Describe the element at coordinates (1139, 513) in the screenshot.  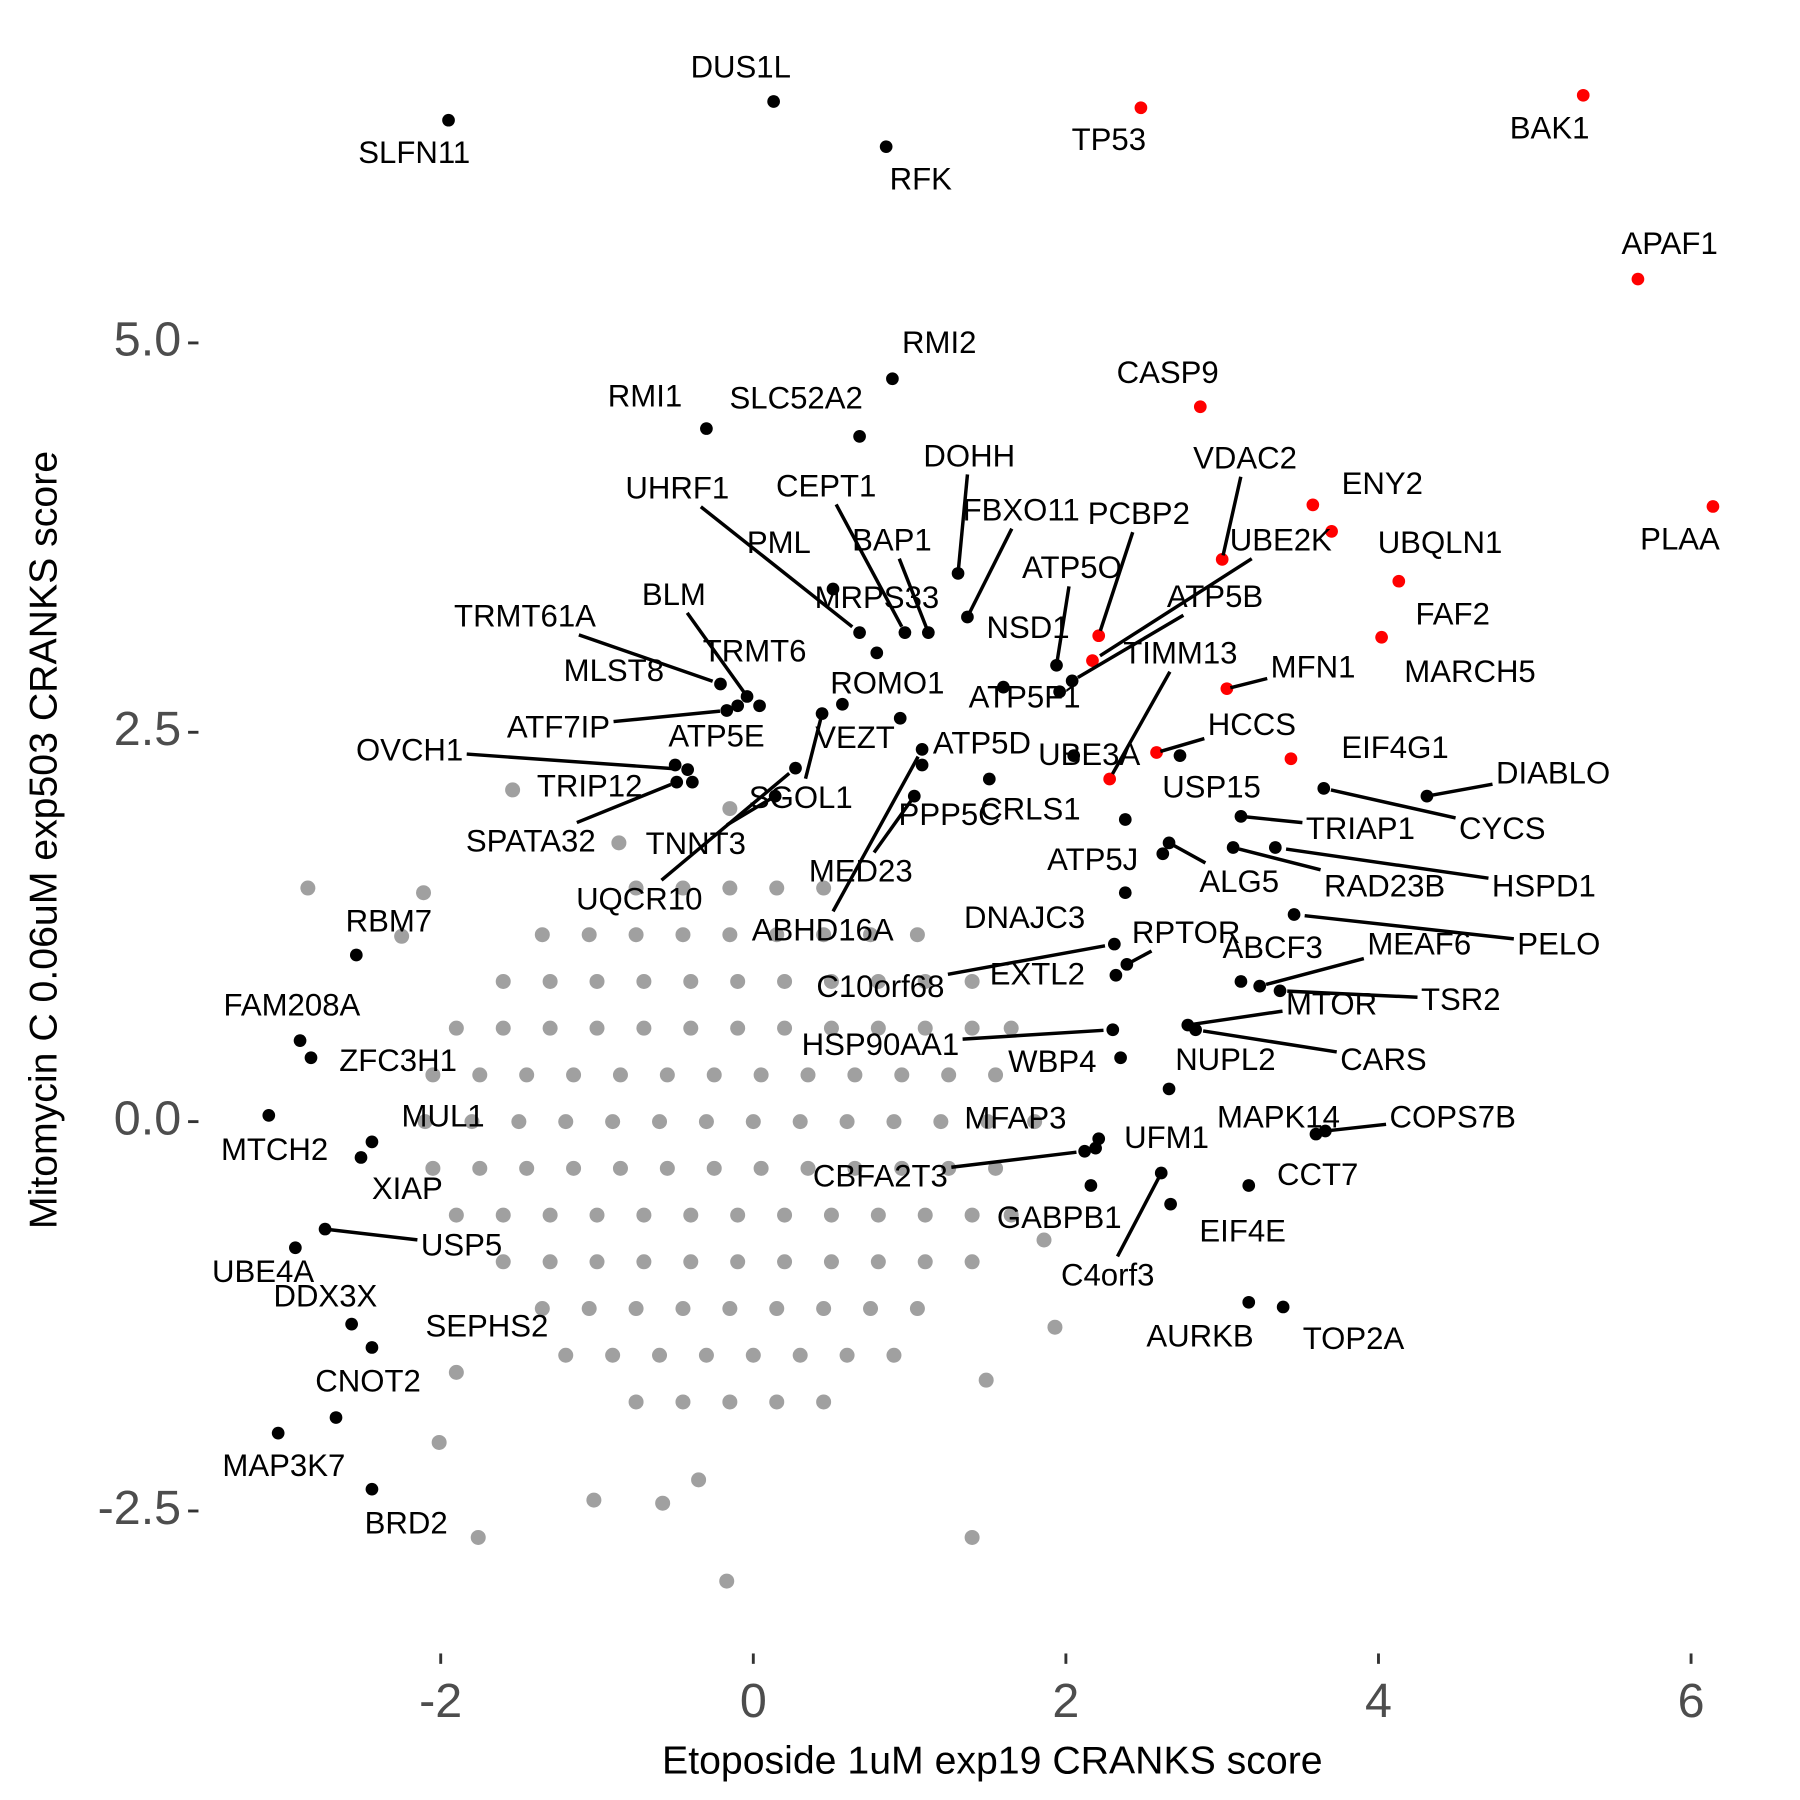
I see `gene-label: PCBP2` at that location.